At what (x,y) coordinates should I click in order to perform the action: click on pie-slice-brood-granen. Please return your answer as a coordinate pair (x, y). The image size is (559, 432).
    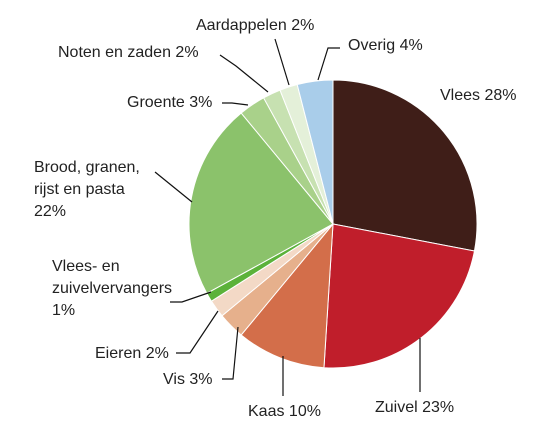
    Looking at the image, I should click on (261, 203).